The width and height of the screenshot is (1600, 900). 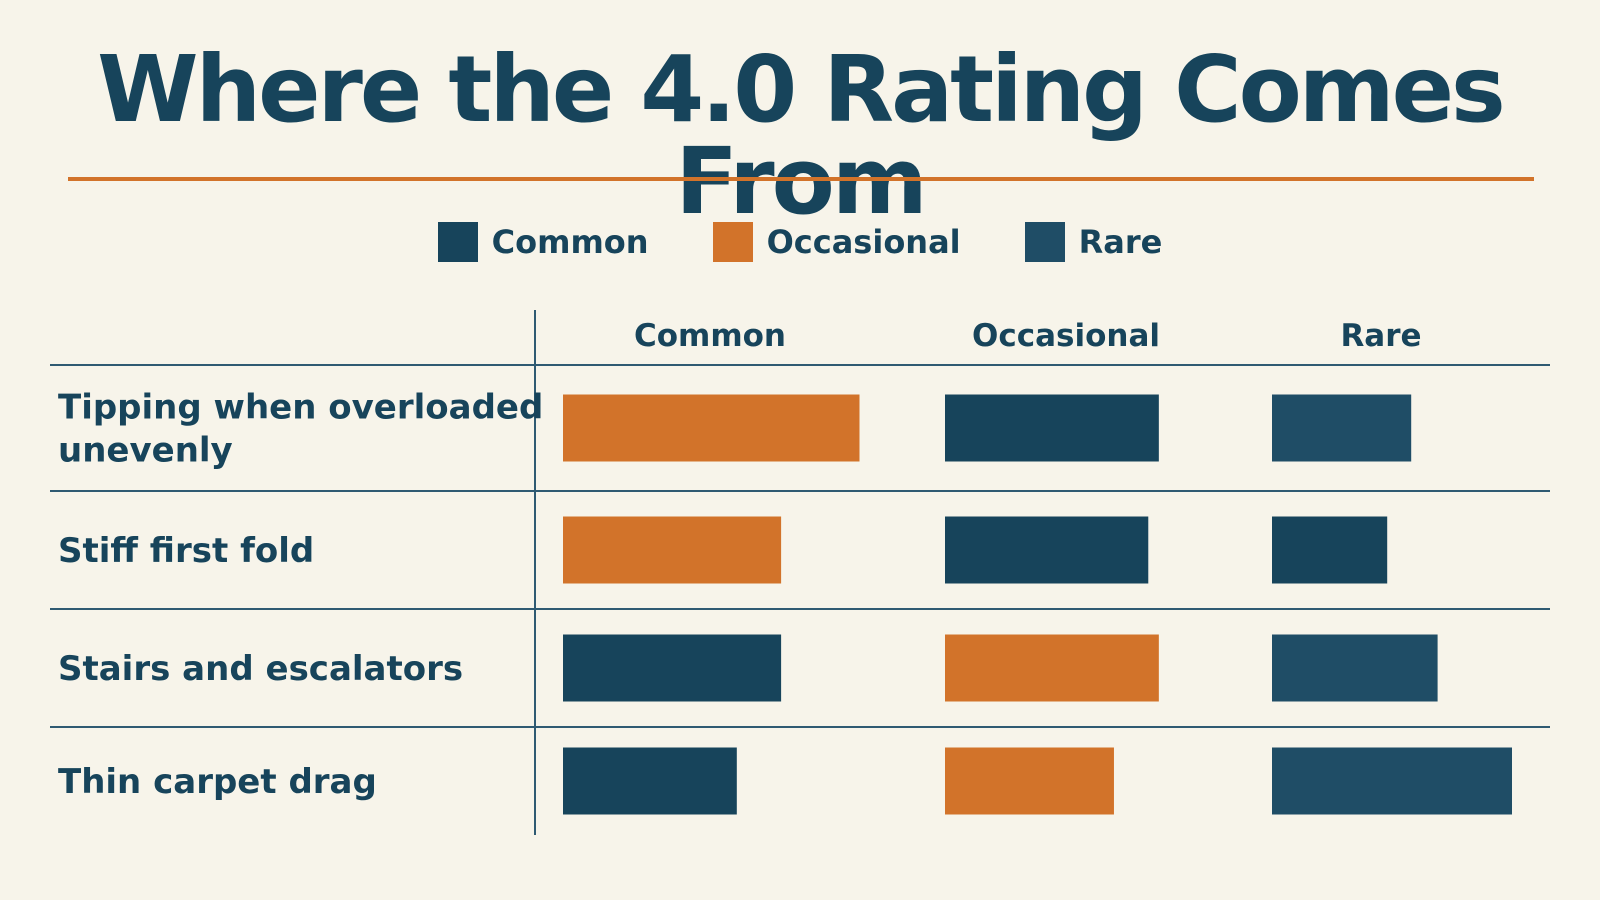 I want to click on row-label: Thin carpet drag, so click(x=217, y=782).